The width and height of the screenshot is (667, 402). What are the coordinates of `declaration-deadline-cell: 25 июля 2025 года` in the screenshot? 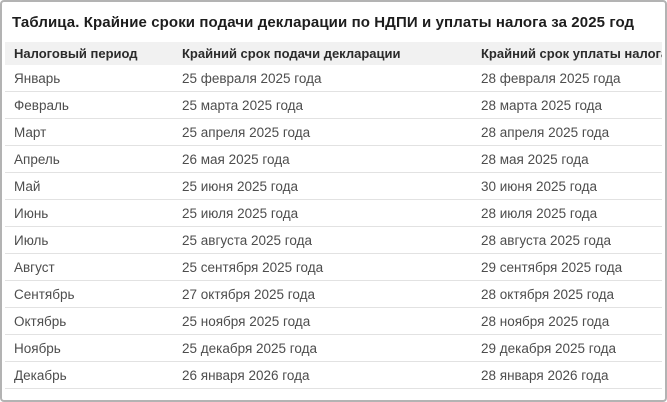 It's located at (240, 213).